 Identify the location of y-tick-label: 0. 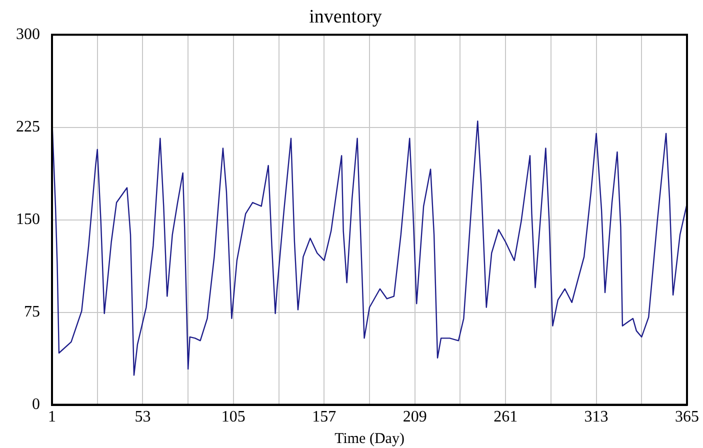
(36, 405).